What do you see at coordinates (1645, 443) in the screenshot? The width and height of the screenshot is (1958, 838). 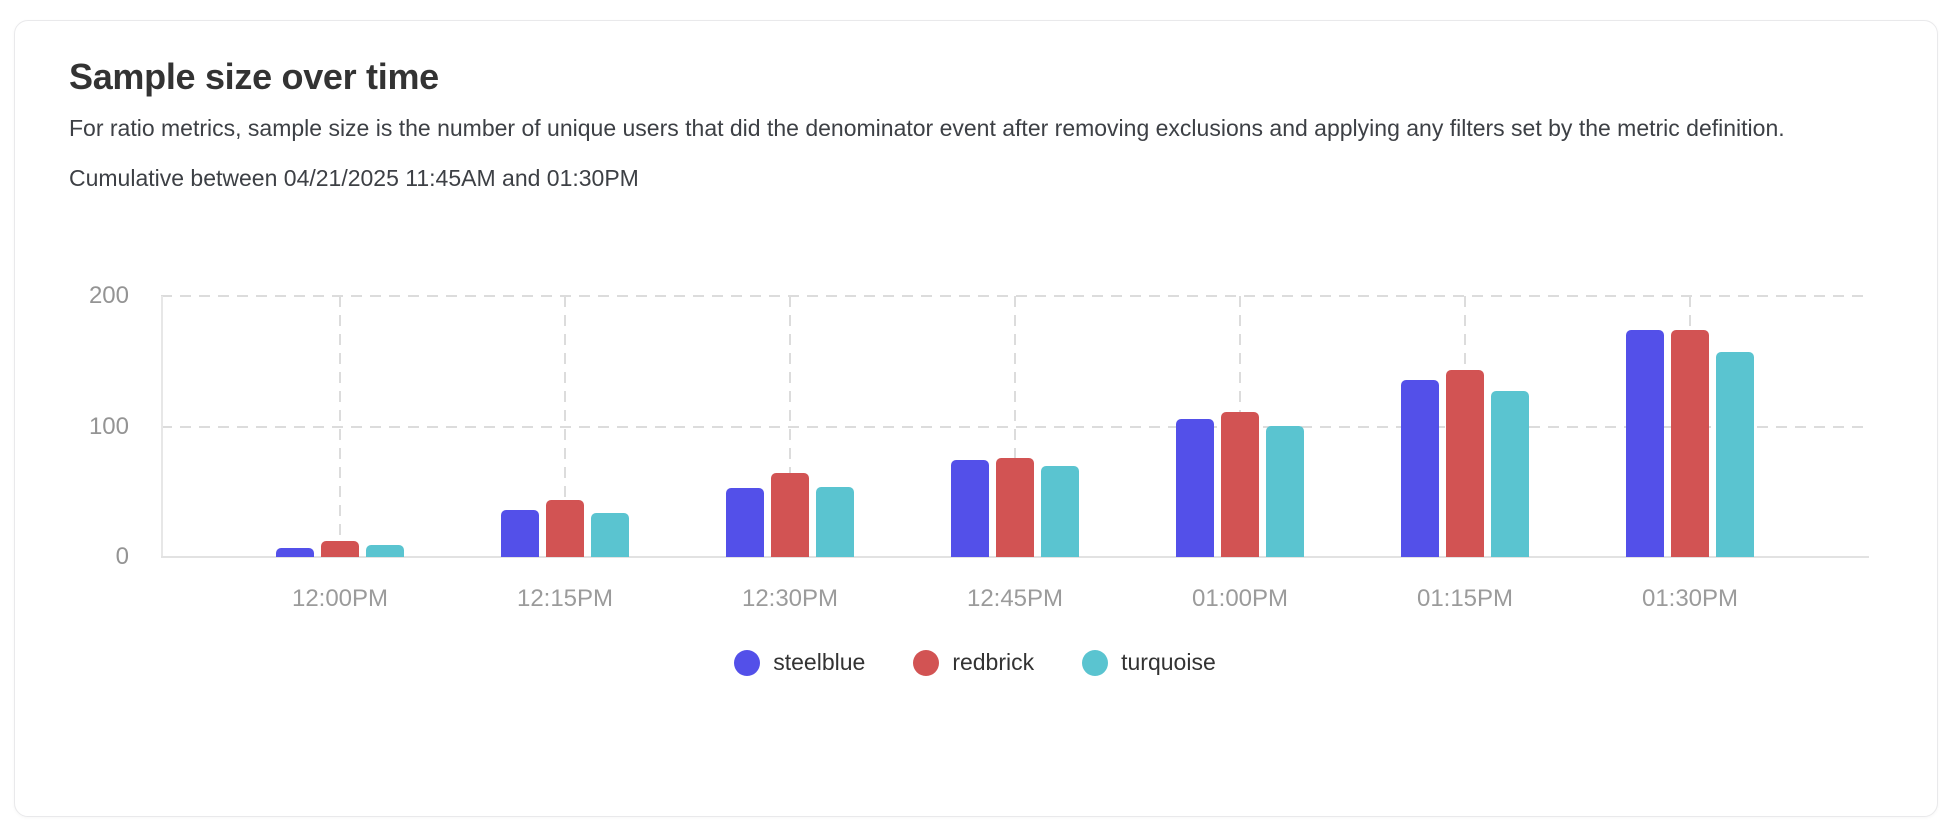 I see `bar-steelblue-01:30PM` at bounding box center [1645, 443].